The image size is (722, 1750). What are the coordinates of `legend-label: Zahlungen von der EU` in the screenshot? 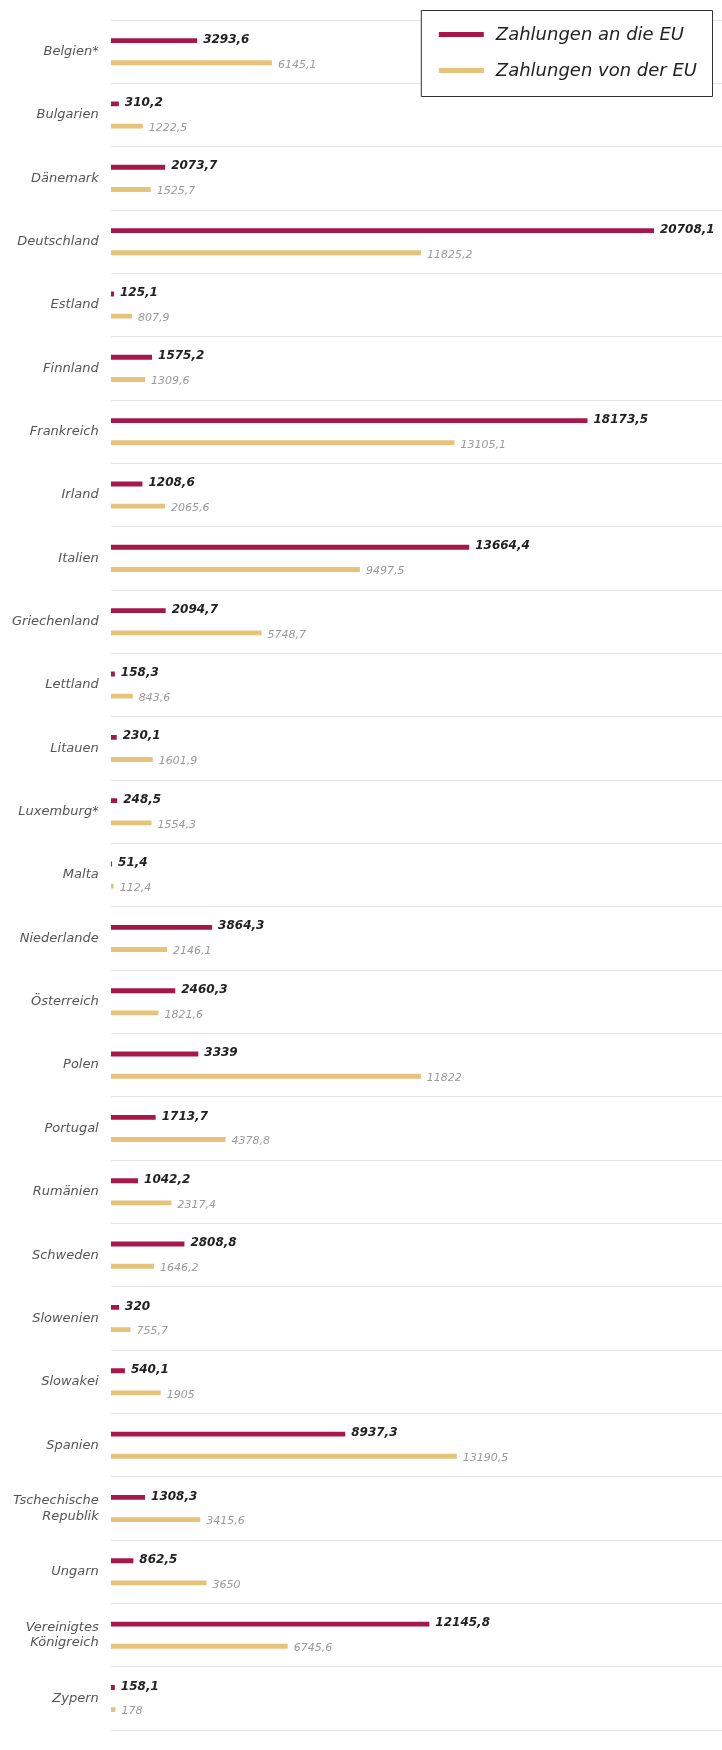 It's located at (596, 69).